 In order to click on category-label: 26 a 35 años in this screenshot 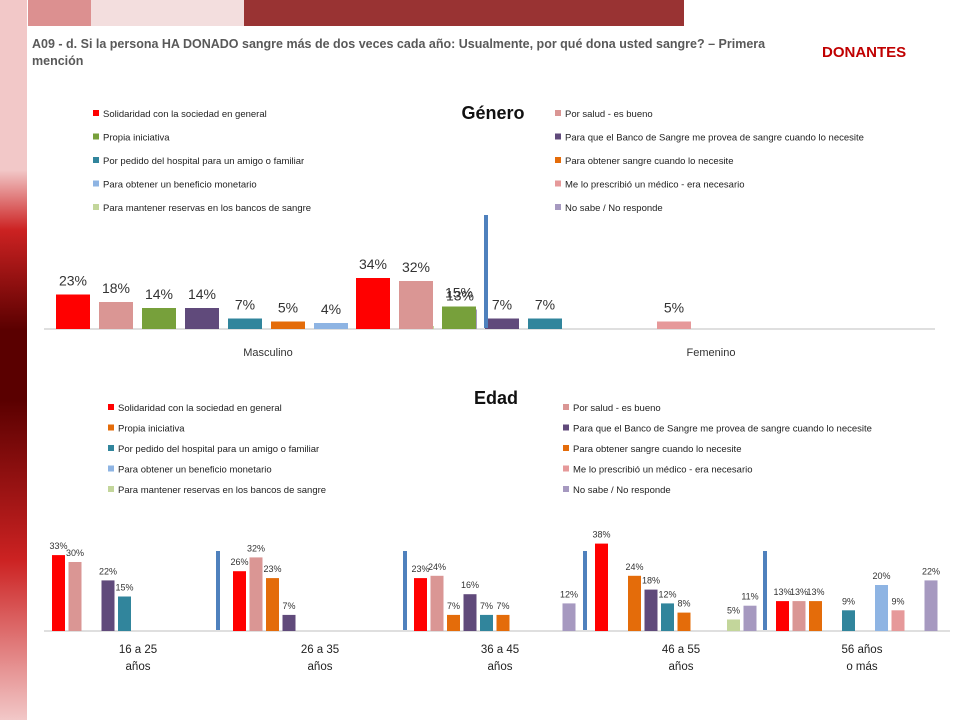, I will do `click(320, 658)`.